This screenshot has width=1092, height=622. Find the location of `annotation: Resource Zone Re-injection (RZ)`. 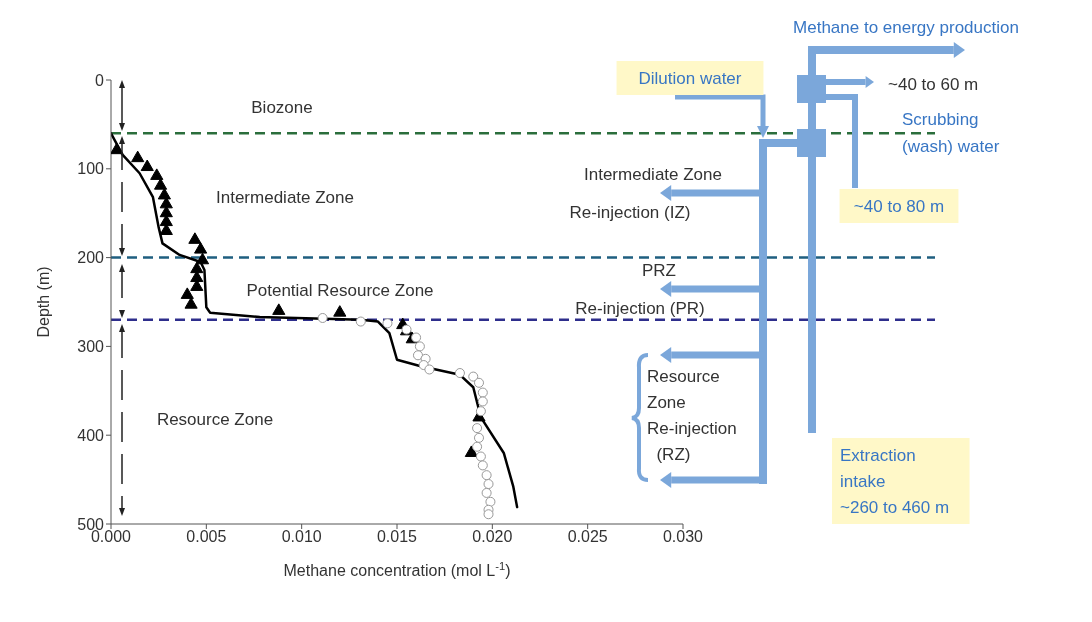

annotation: Resource Zone Re-injection (RZ) is located at coordinates (692, 415).